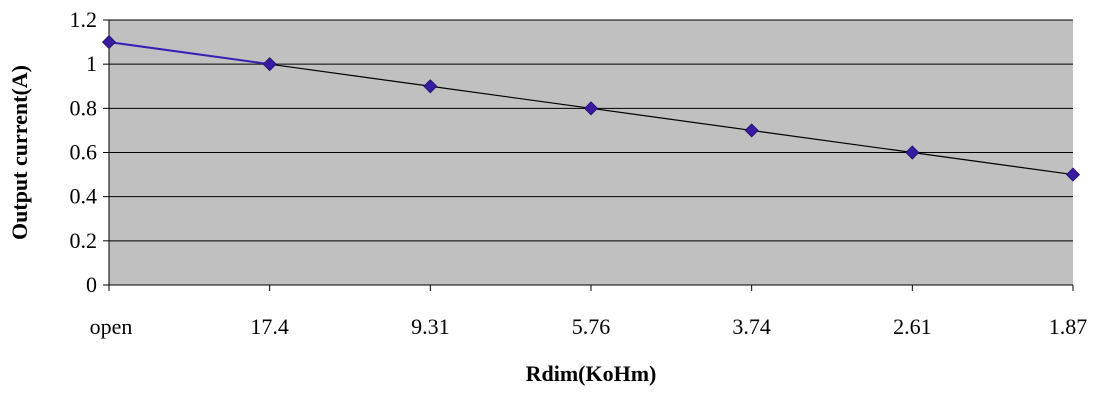 The height and width of the screenshot is (394, 1102). Describe the element at coordinates (84, 19) in the screenshot. I see `y-tick-label: 1.2` at that location.